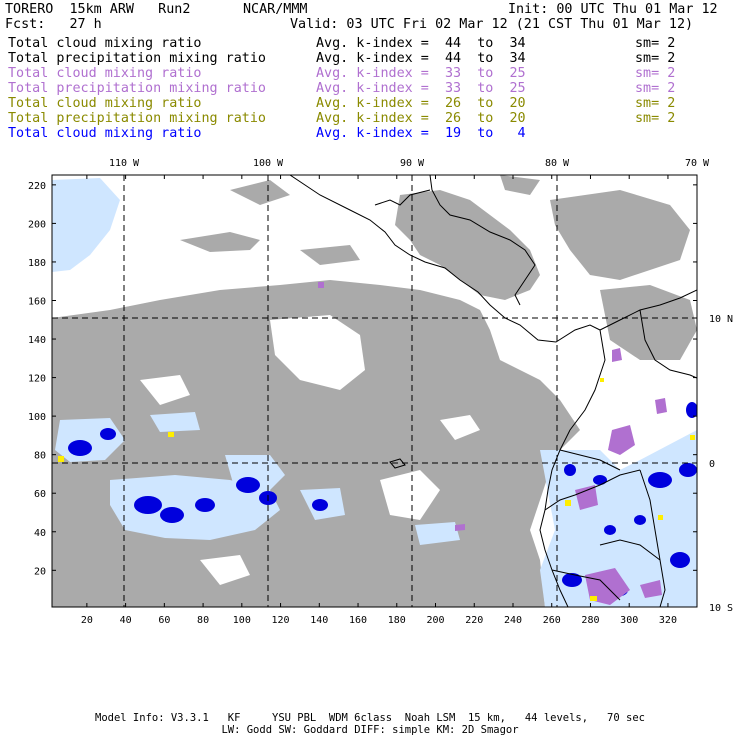 This screenshot has width=740, height=740. Describe the element at coordinates (590, 620) in the screenshot. I see `bottom-tick-label: 280` at that location.